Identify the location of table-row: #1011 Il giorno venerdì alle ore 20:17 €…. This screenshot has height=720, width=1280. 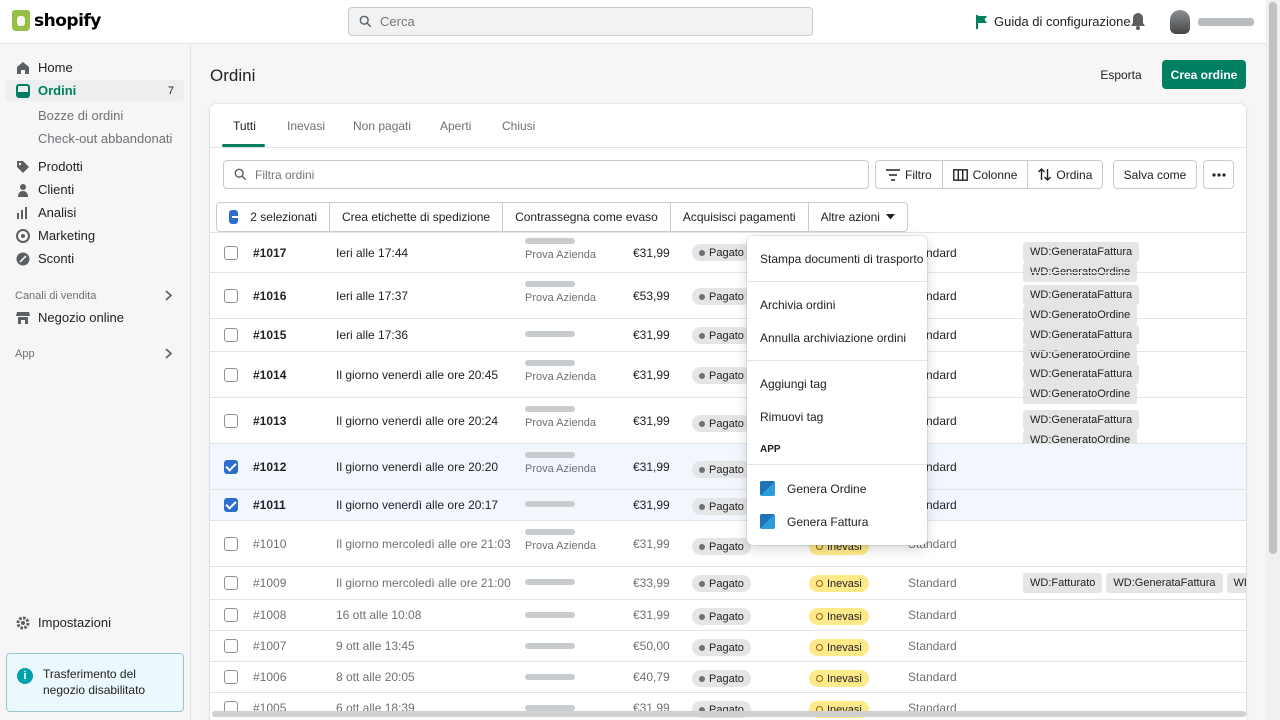
(728, 504).